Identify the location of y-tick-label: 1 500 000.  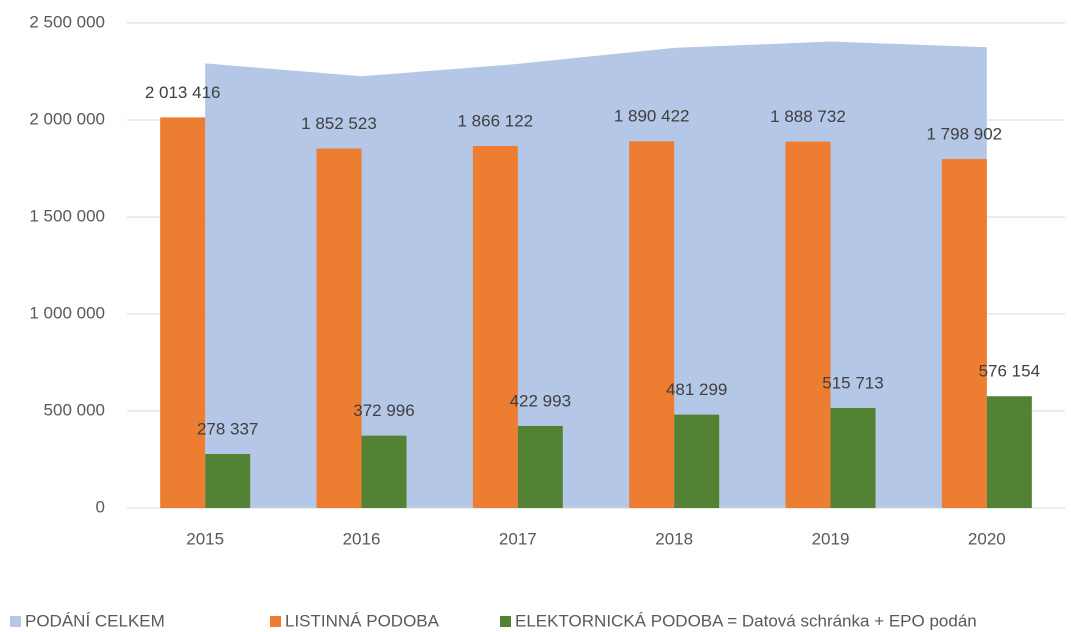
(67, 215).